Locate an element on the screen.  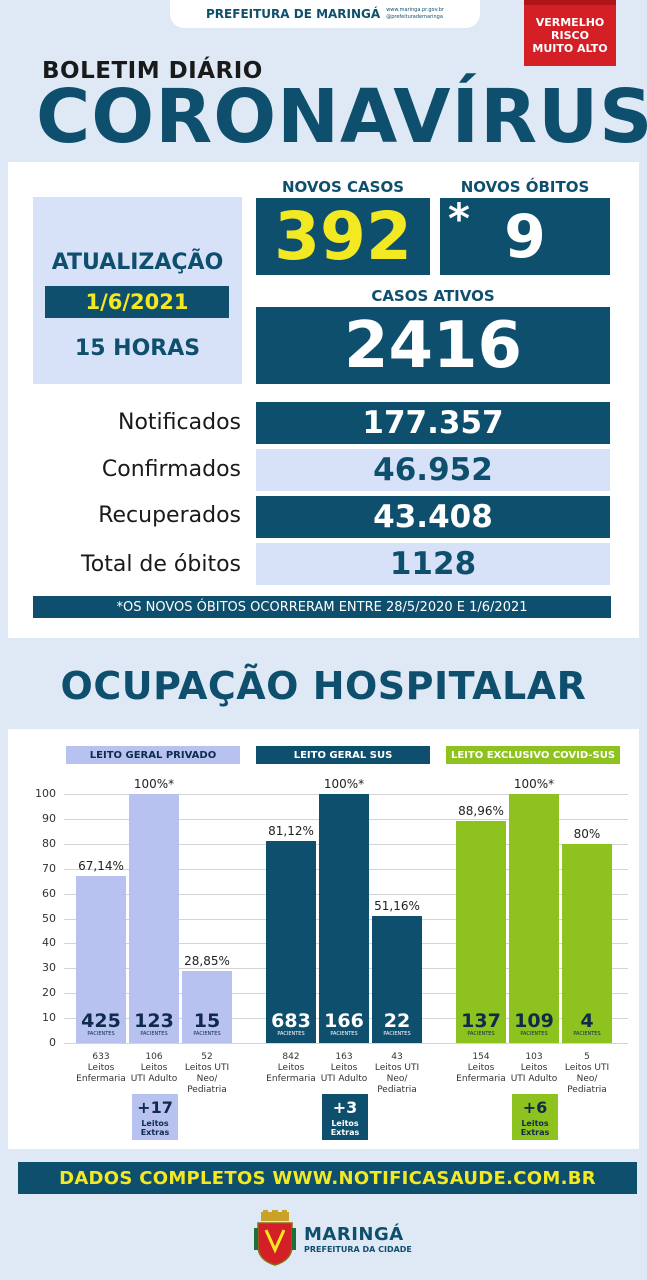
bar-bed-caption: 103 Leitos UTI Adulto is located at coordinates (534, 1068).